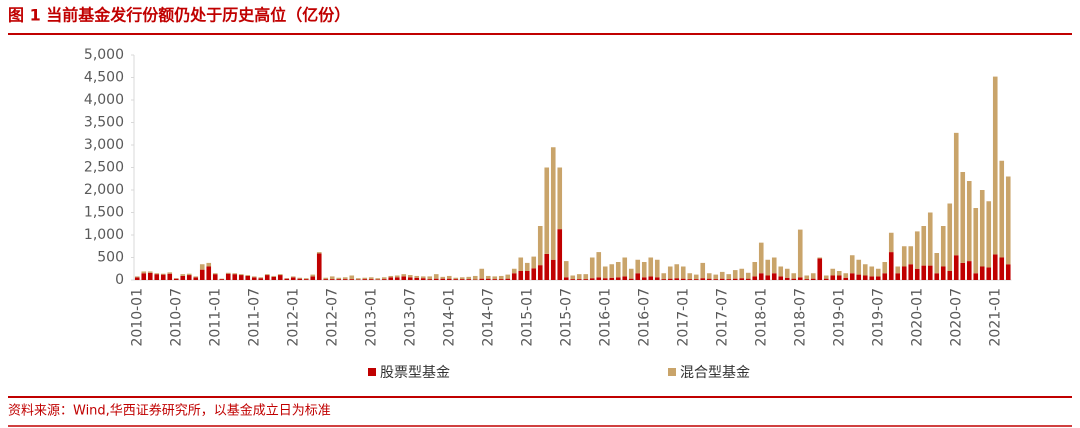  Describe the element at coordinates (722, 317) in the screenshot. I see `x-tick-label: 2017-07` at that location.